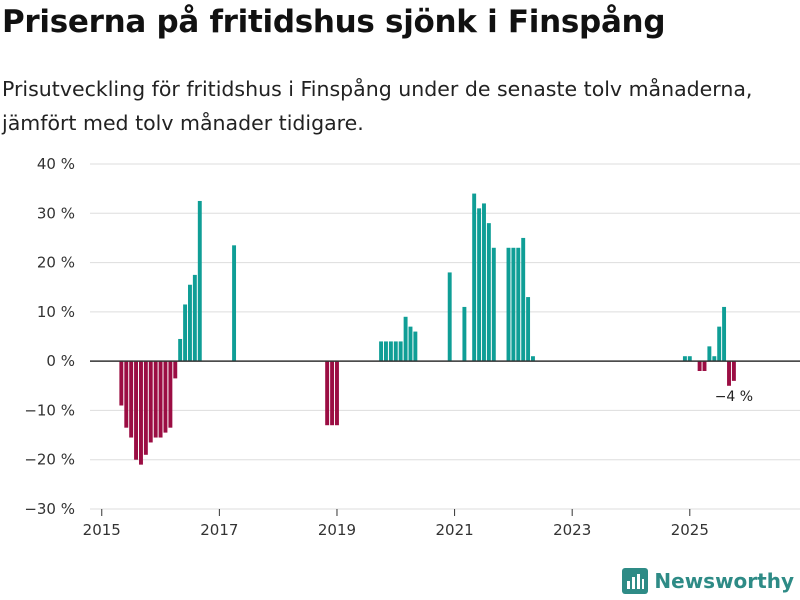 The width and height of the screenshot is (800, 600). I want to click on y-tick-label: −20 %, so click(49, 460).